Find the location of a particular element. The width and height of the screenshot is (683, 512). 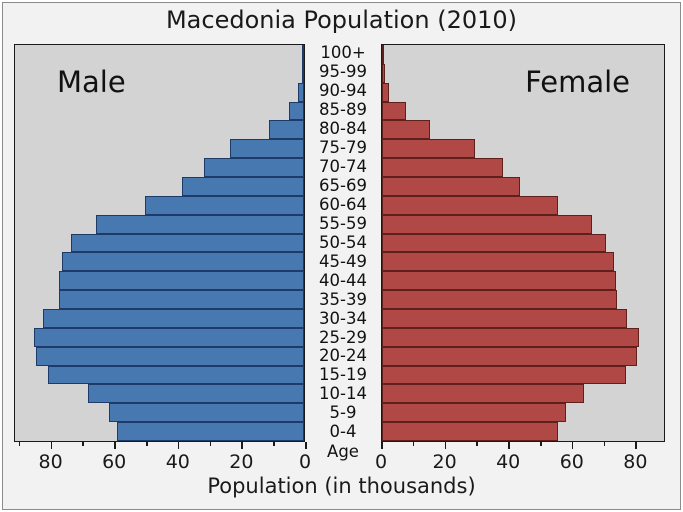

age-tick-label: 100+ is located at coordinates (343, 53).